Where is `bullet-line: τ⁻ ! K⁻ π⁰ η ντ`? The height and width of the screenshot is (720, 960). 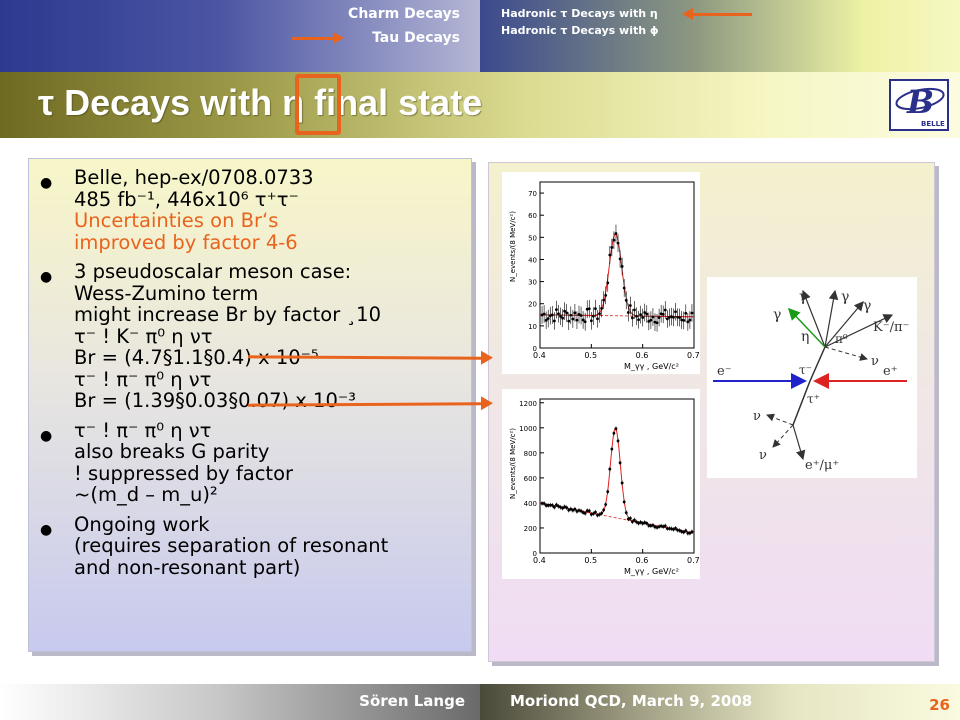 bullet-line: τ⁻ ! K⁻ π⁰ η ντ is located at coordinates (143, 336).